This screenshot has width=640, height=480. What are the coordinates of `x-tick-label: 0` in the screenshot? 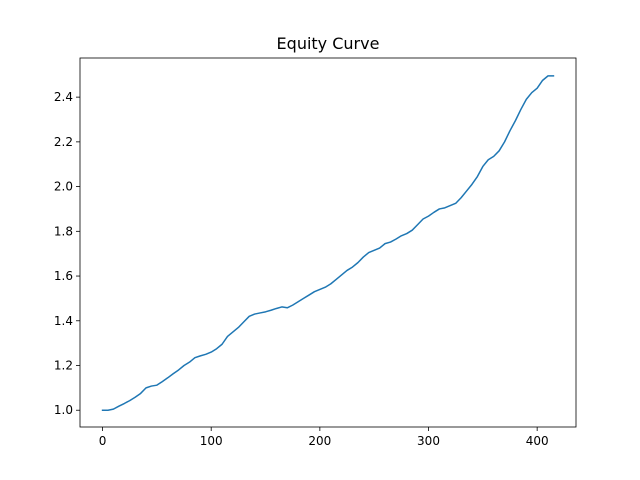 It's located at (103, 441).